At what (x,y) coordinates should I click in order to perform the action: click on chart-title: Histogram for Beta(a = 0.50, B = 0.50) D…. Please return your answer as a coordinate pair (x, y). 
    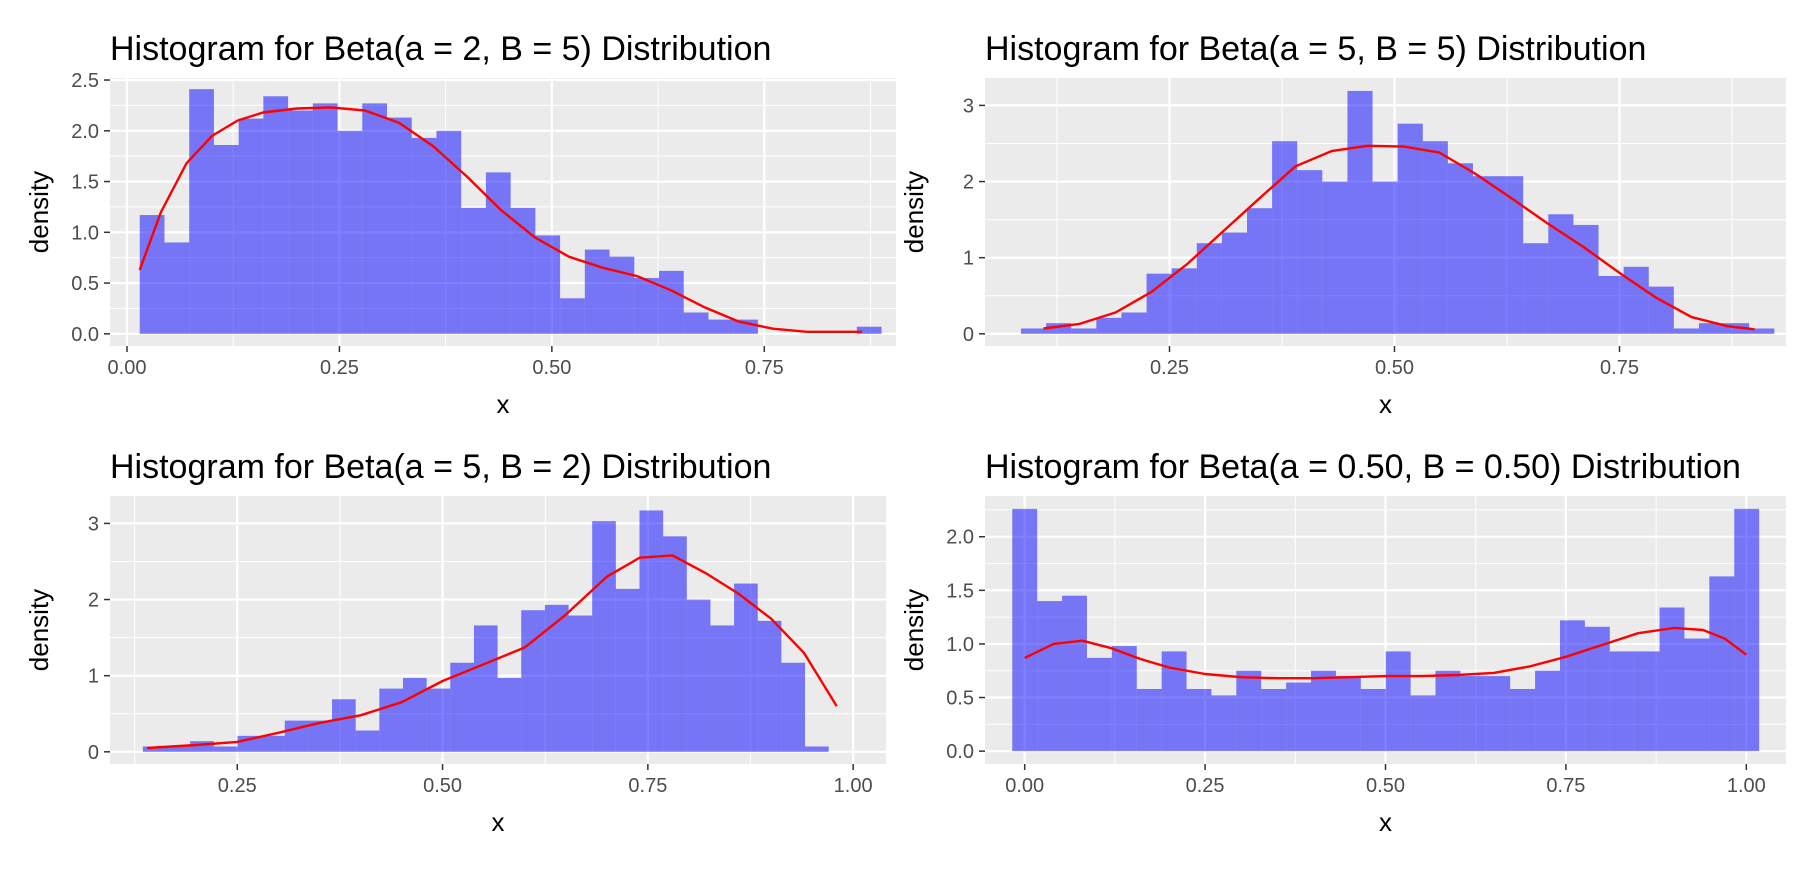
    Looking at the image, I should click on (1363, 467).